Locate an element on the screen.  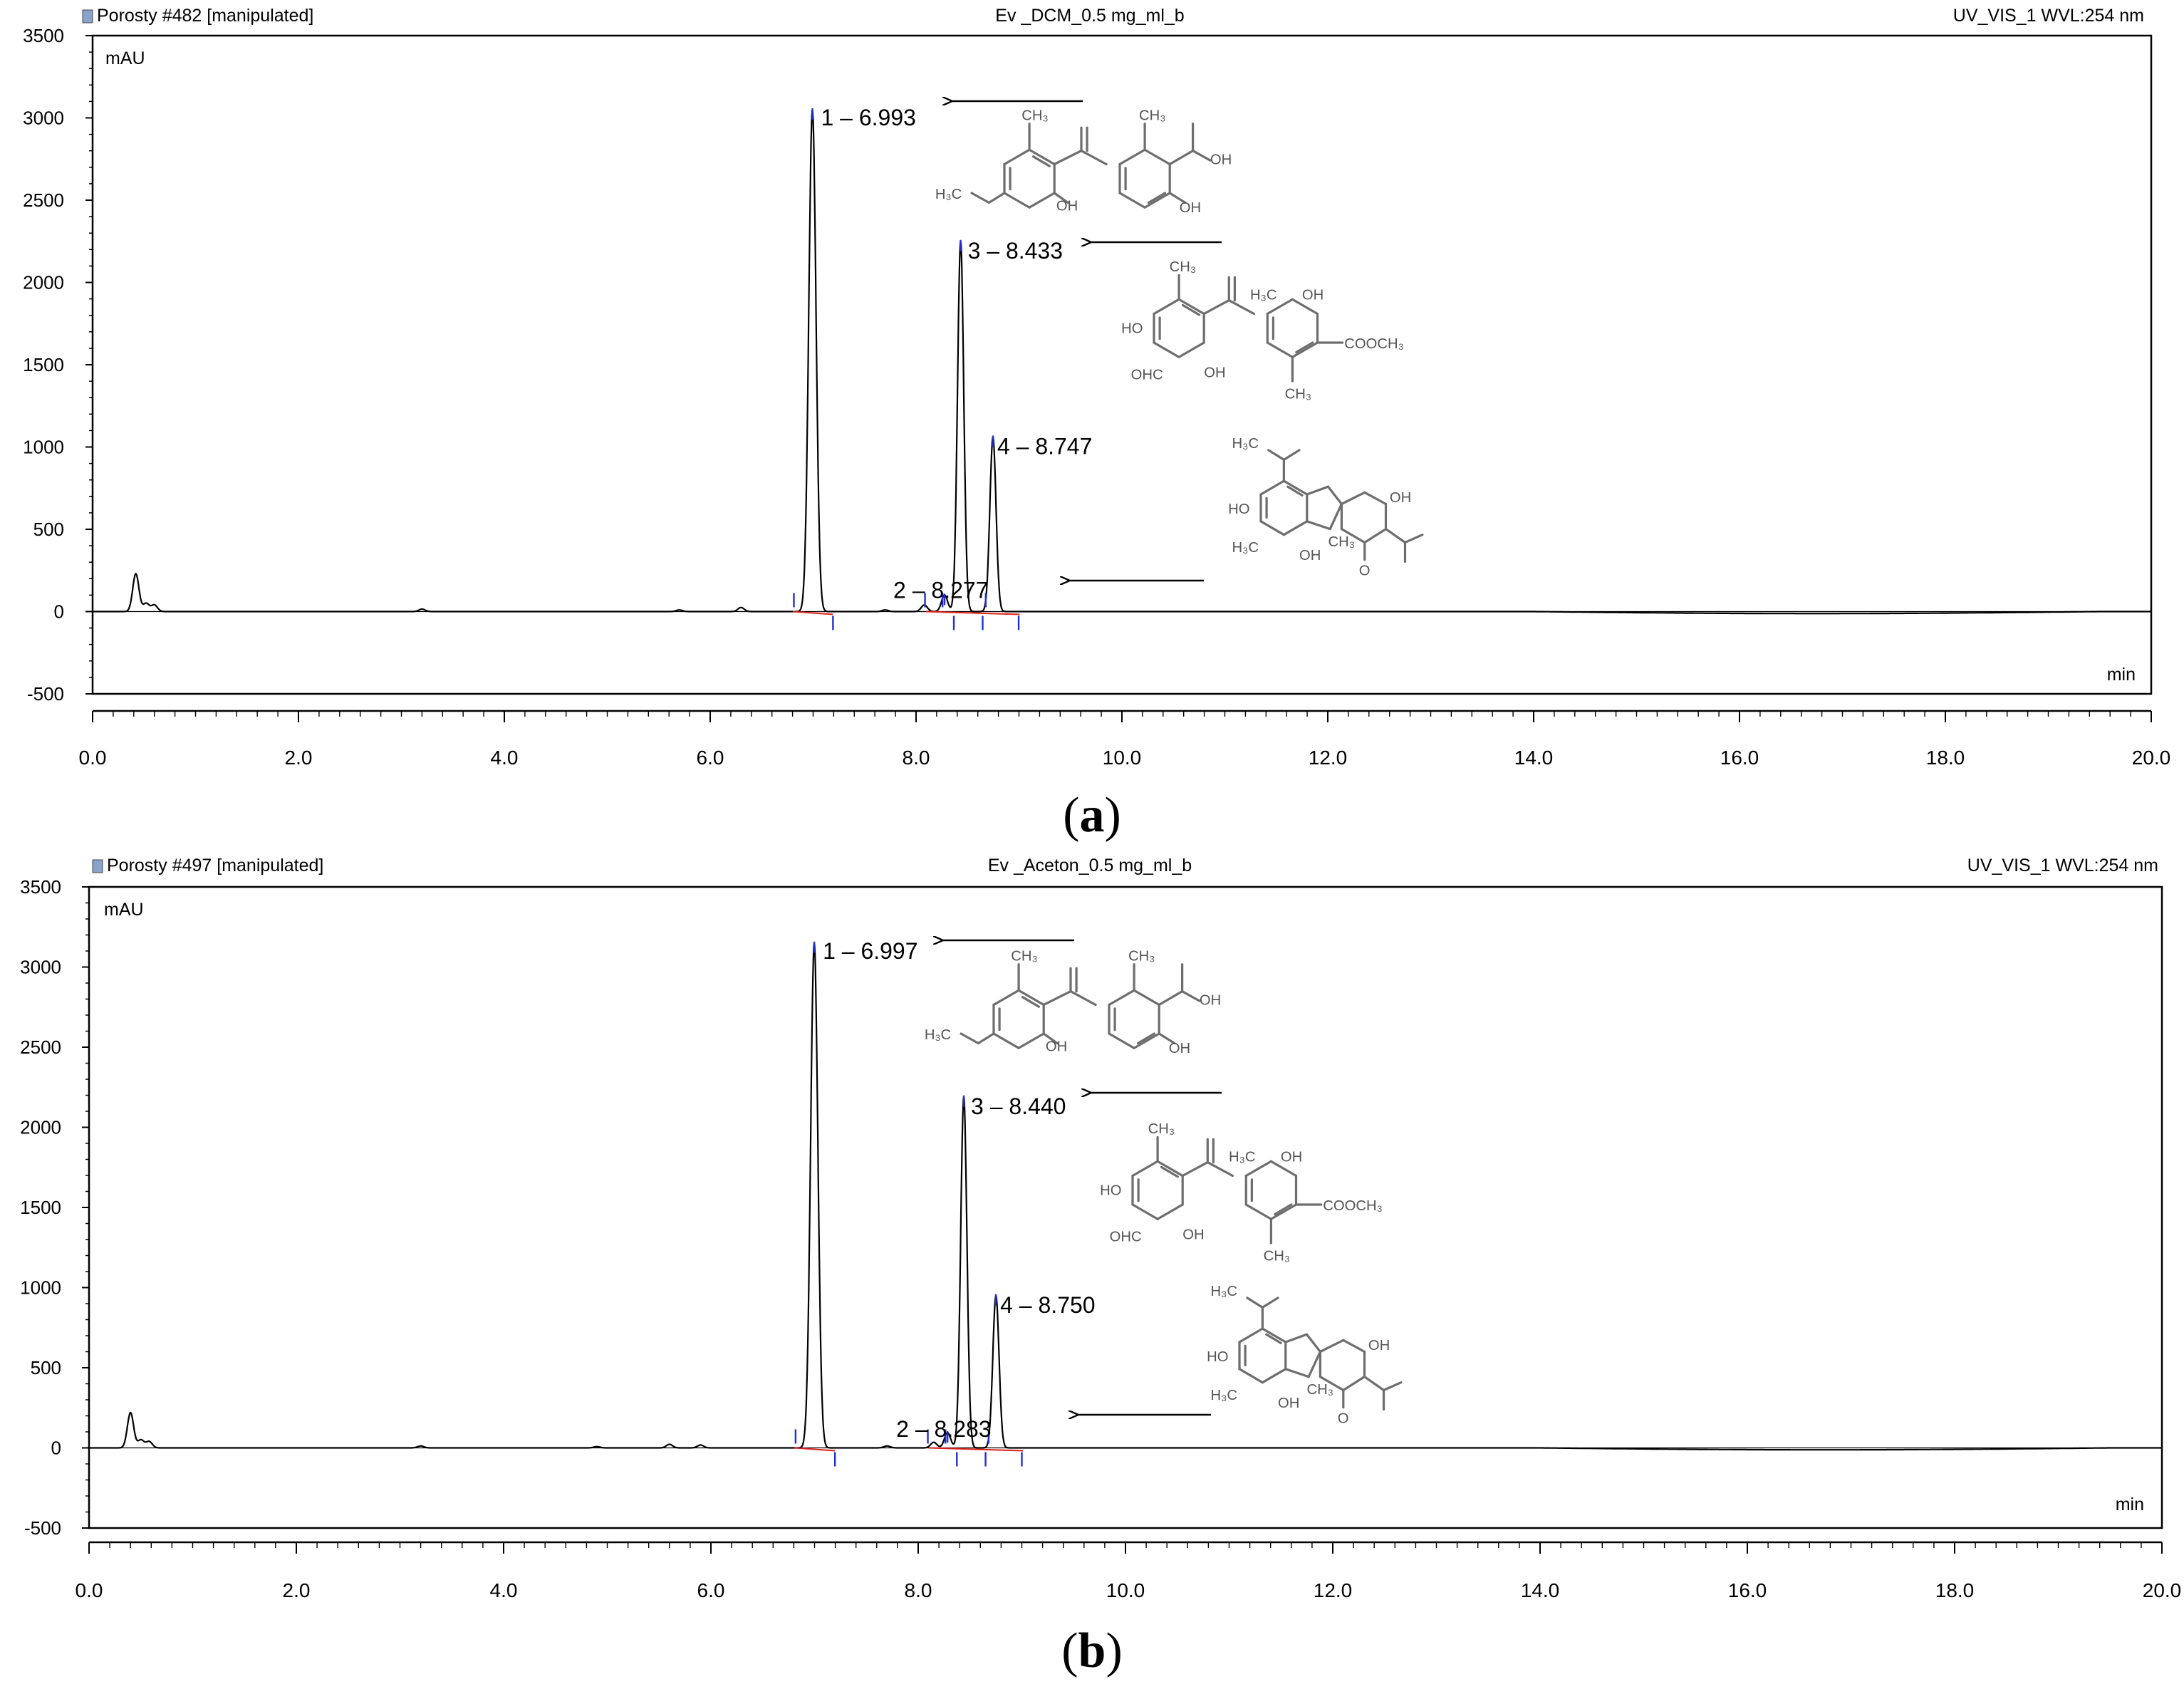
x-tick-label: 16.0 is located at coordinates (1747, 1590).